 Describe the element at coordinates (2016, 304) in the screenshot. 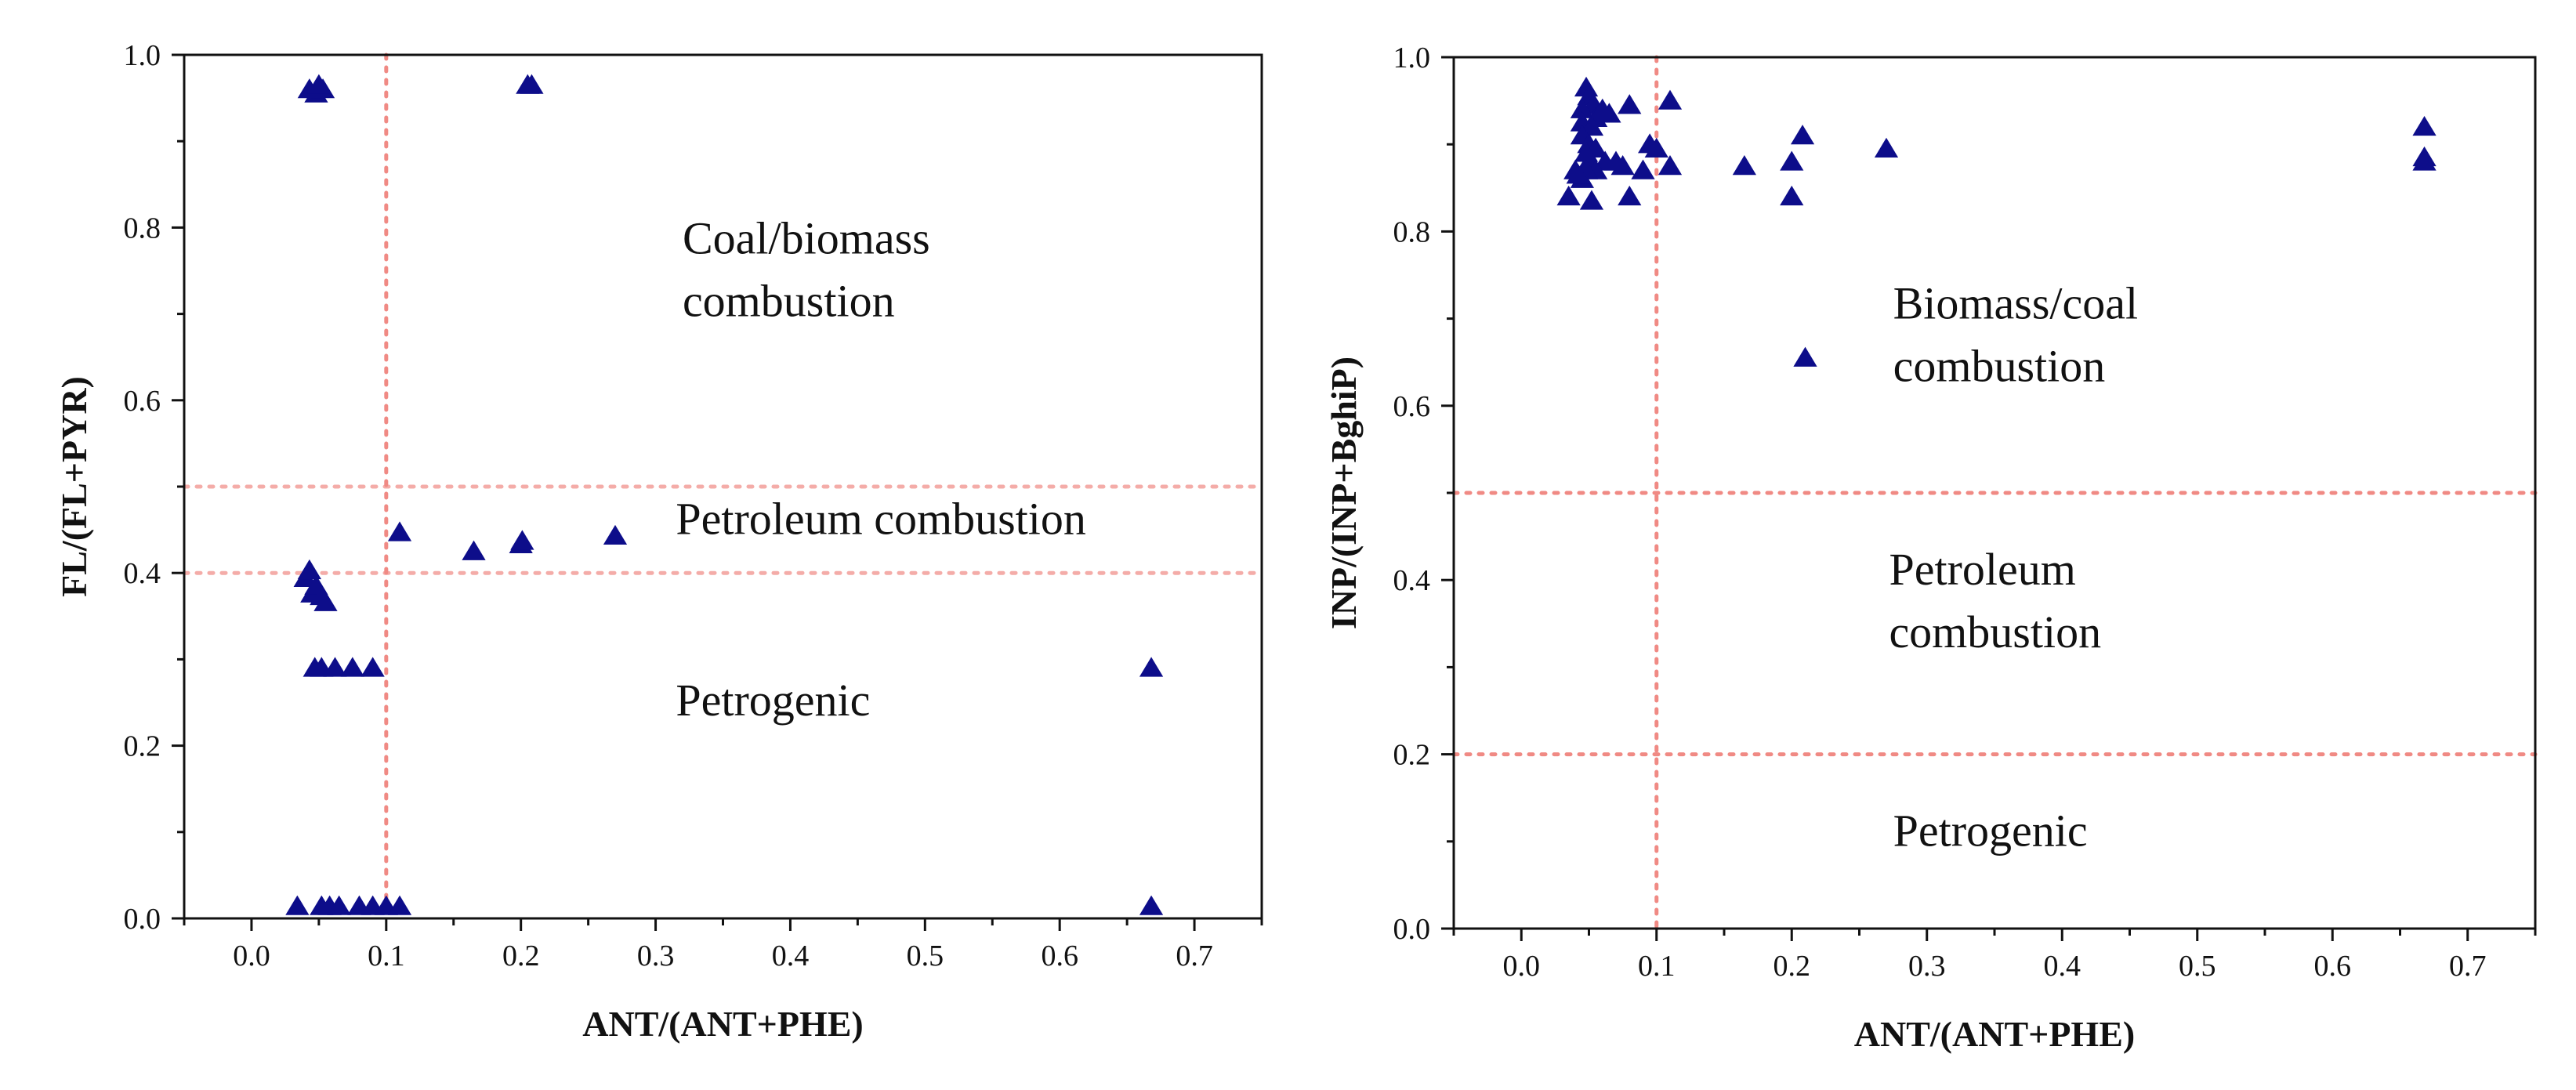

I see `region-label: Biomass/coal` at that location.